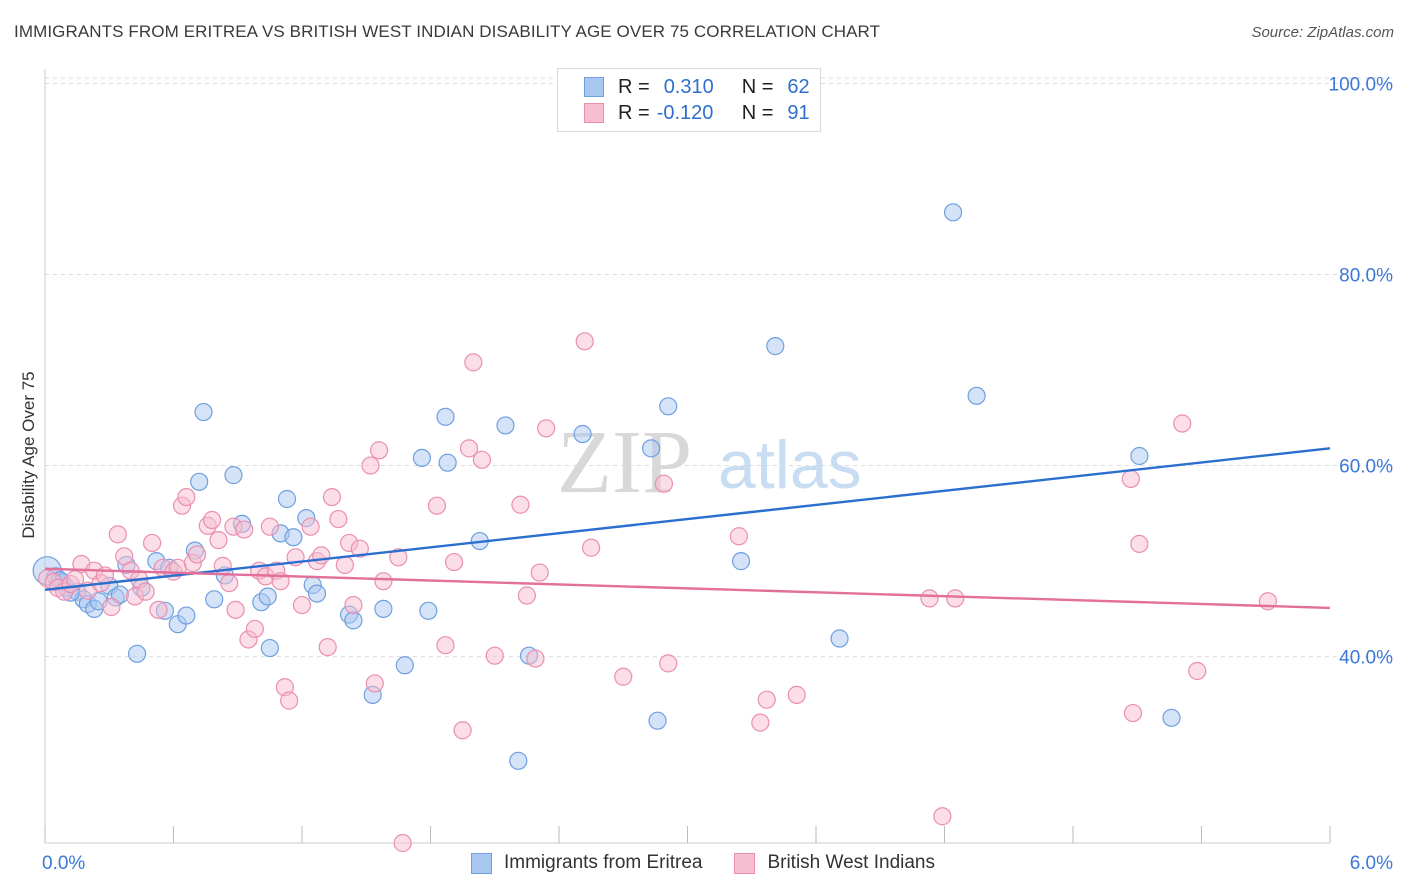 This screenshot has height=892, width=1406. I want to click on legend-label: British West Indians, so click(851, 862).